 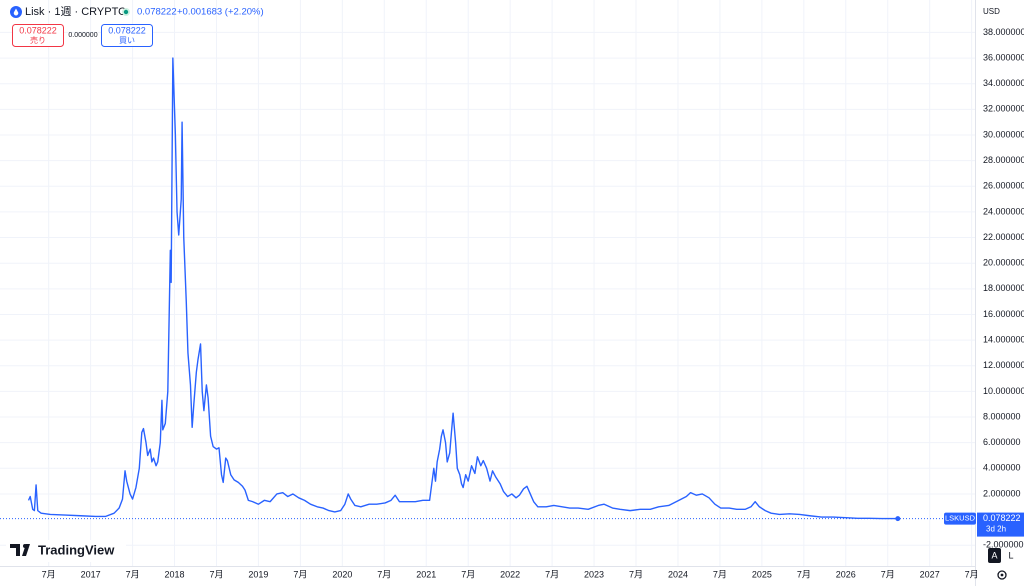 What do you see at coordinates (342, 574) in the screenshot?
I see `x-tick-label: 2020` at bounding box center [342, 574].